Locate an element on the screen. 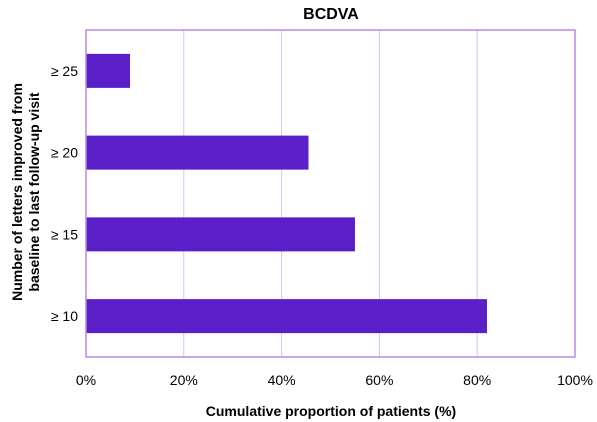 The image size is (597, 422). y-tick-label: ≥ 20 is located at coordinates (64, 153).